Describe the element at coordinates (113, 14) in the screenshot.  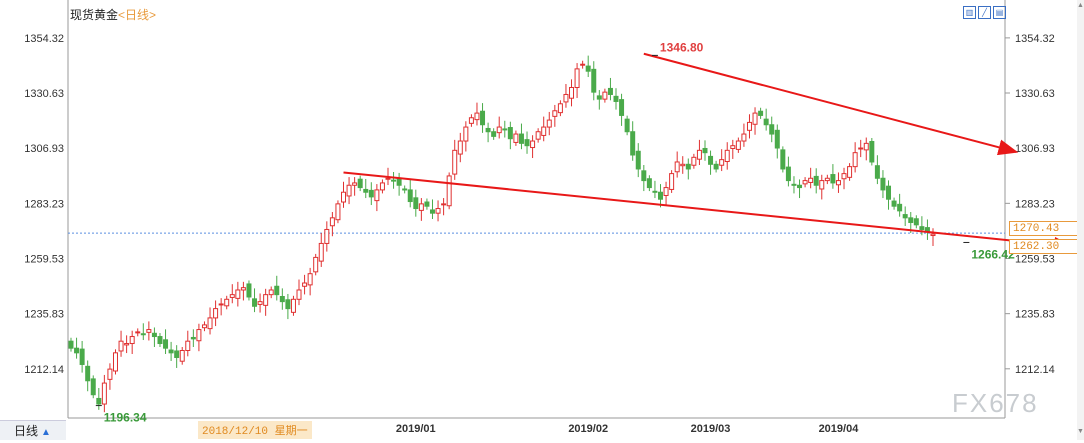
I see `chart-title: 现货黄金<日线>` at that location.